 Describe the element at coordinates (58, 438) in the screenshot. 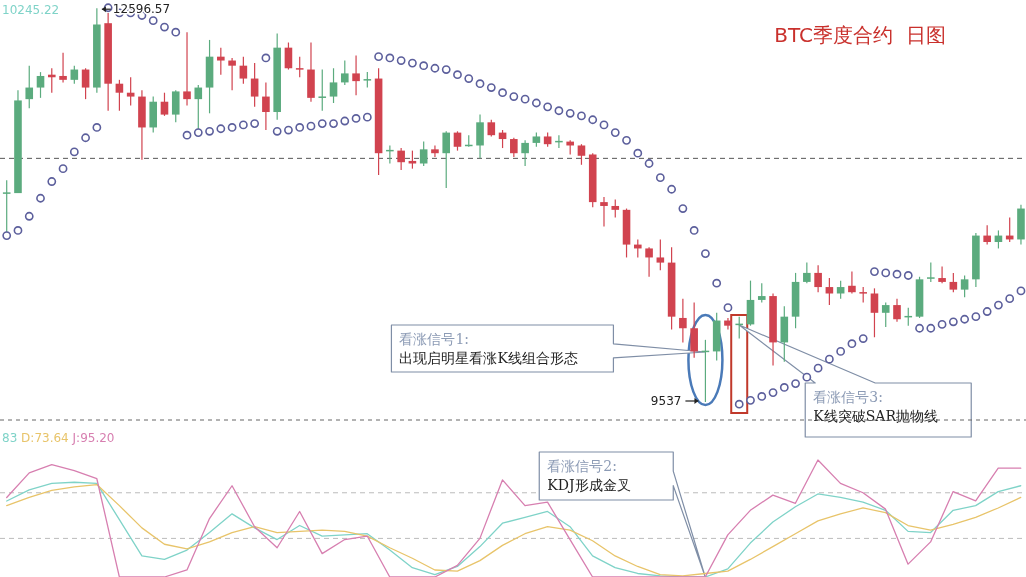

I see `text: 83 D:73.64 J:95.20` at that location.